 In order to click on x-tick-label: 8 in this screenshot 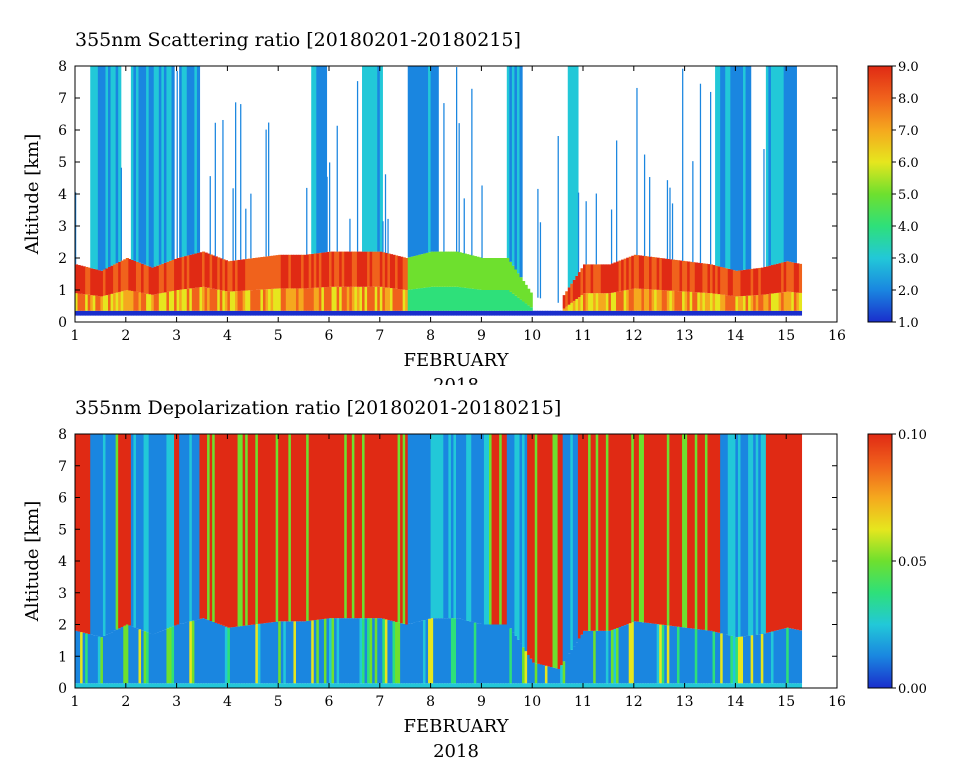, I will do `click(430, 702)`.